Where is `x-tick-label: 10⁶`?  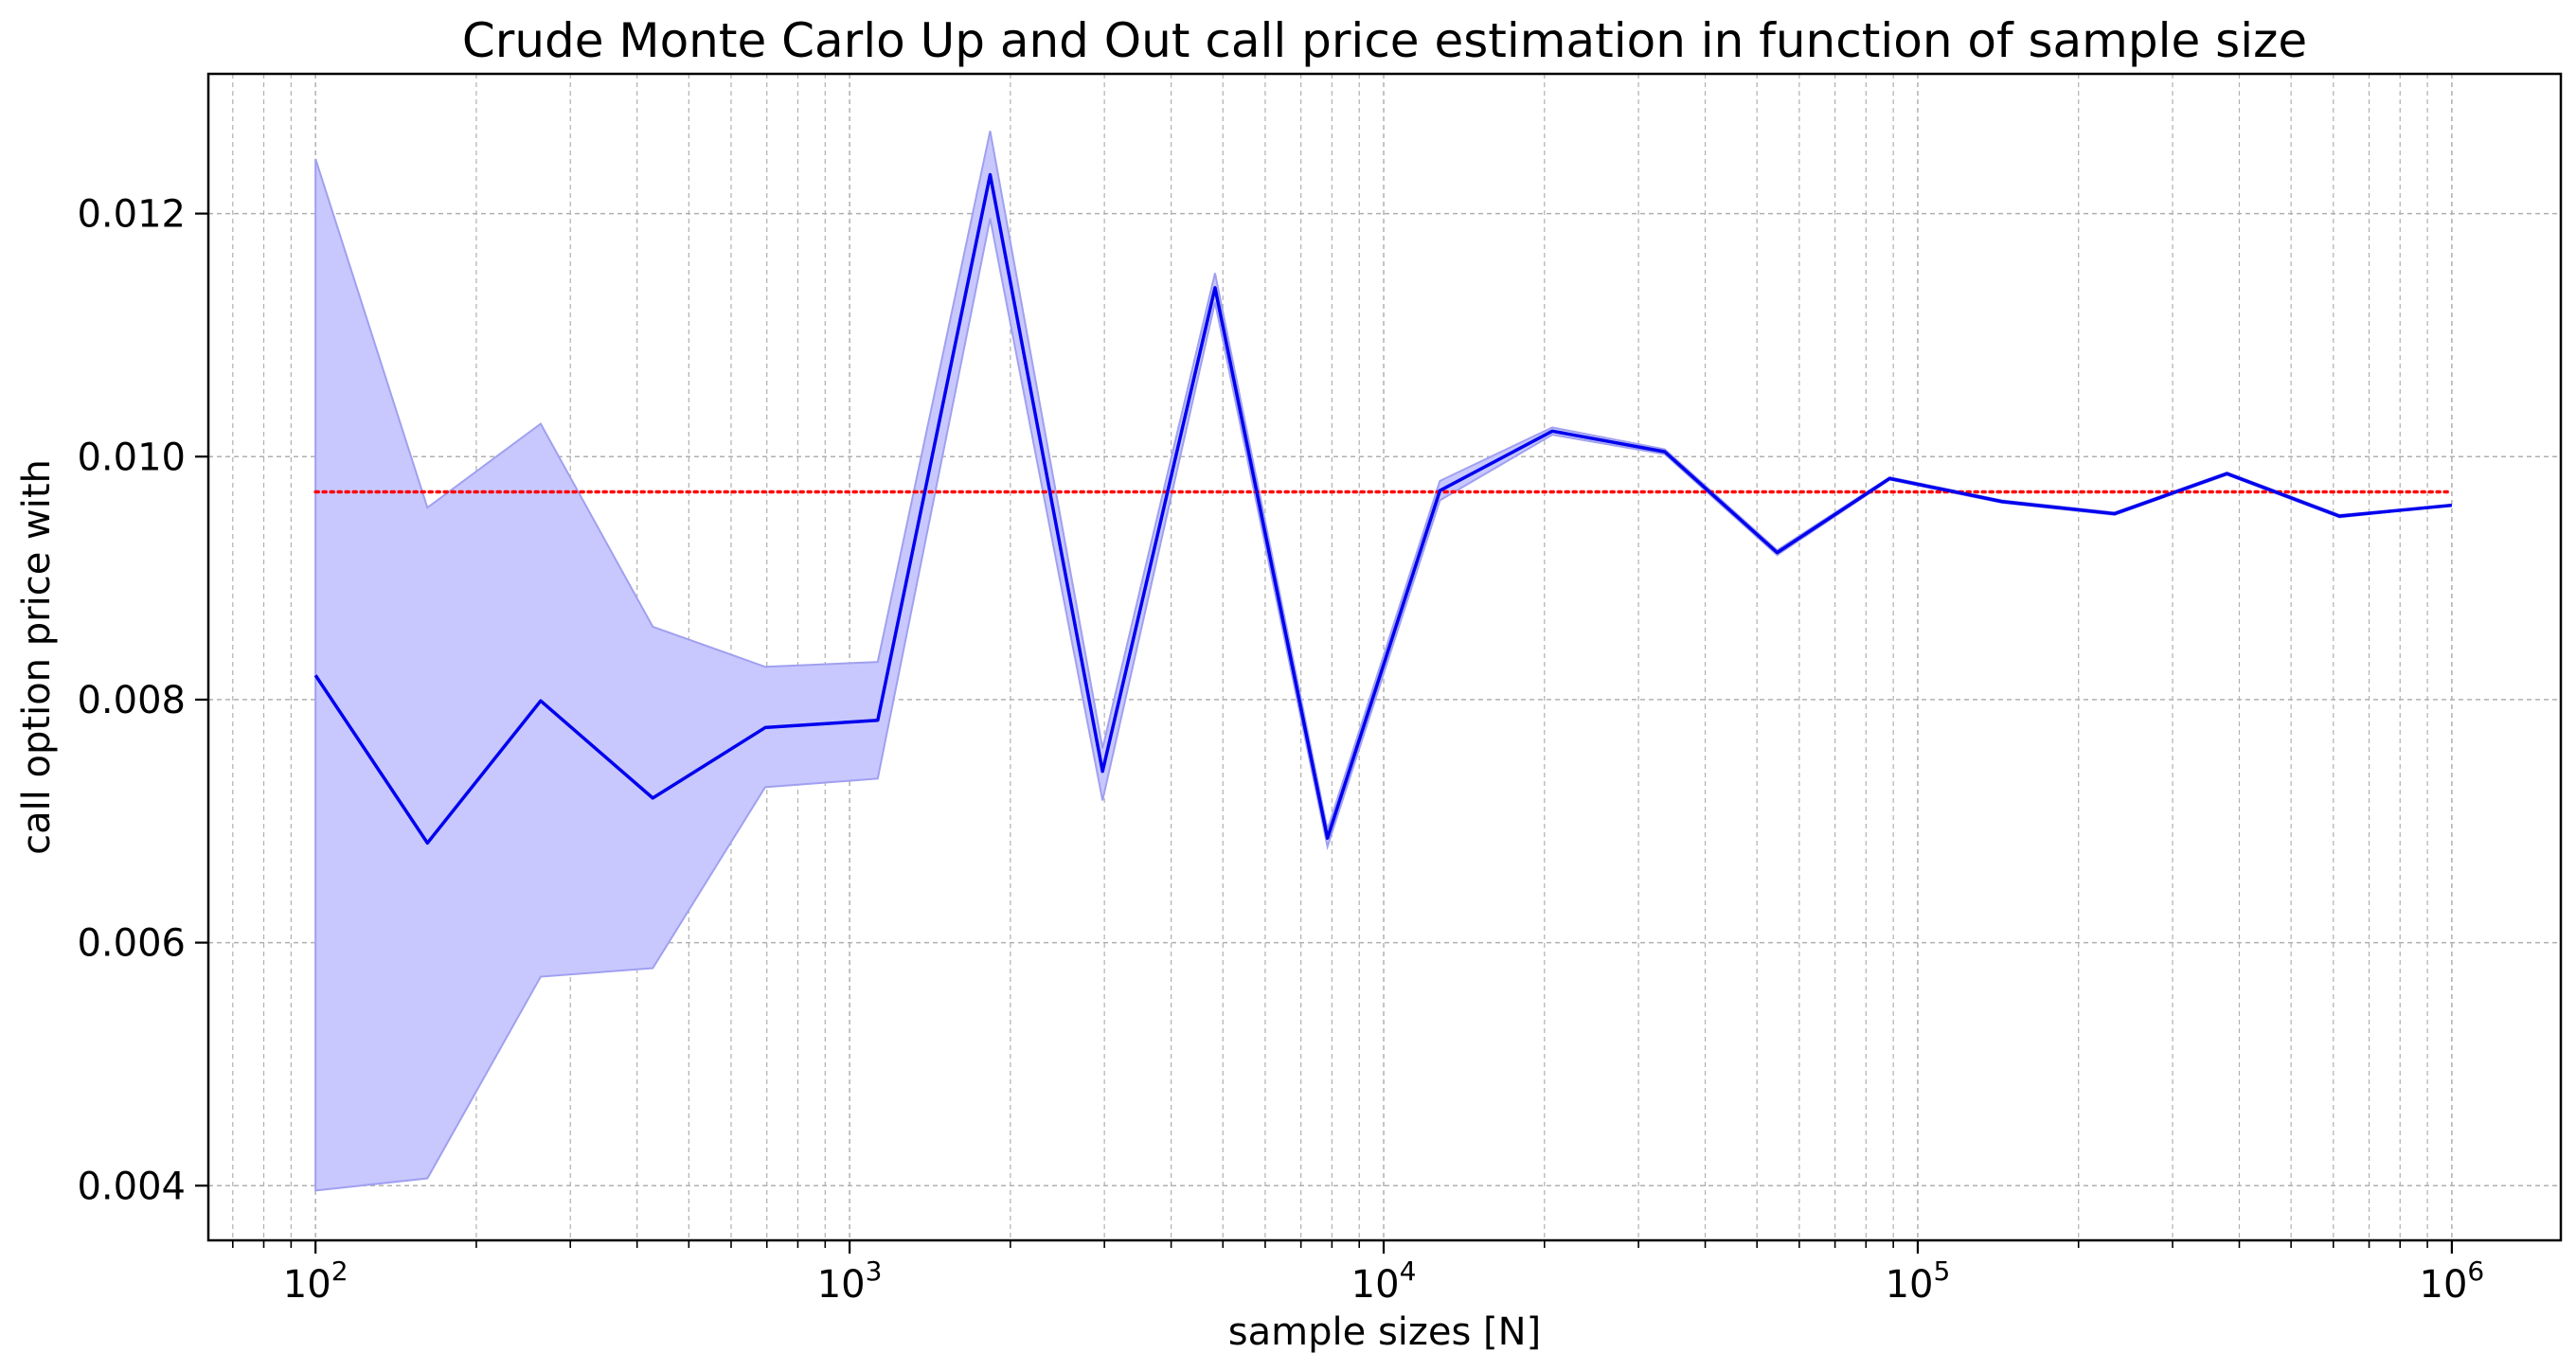
x-tick-label: 10⁶ is located at coordinates (2452, 1281).